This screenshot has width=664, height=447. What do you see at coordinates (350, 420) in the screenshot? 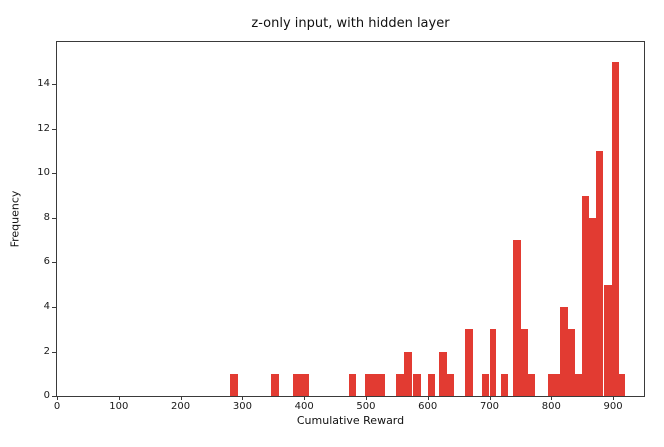
I see `x-axis-label: Cumulative Reward` at bounding box center [350, 420].